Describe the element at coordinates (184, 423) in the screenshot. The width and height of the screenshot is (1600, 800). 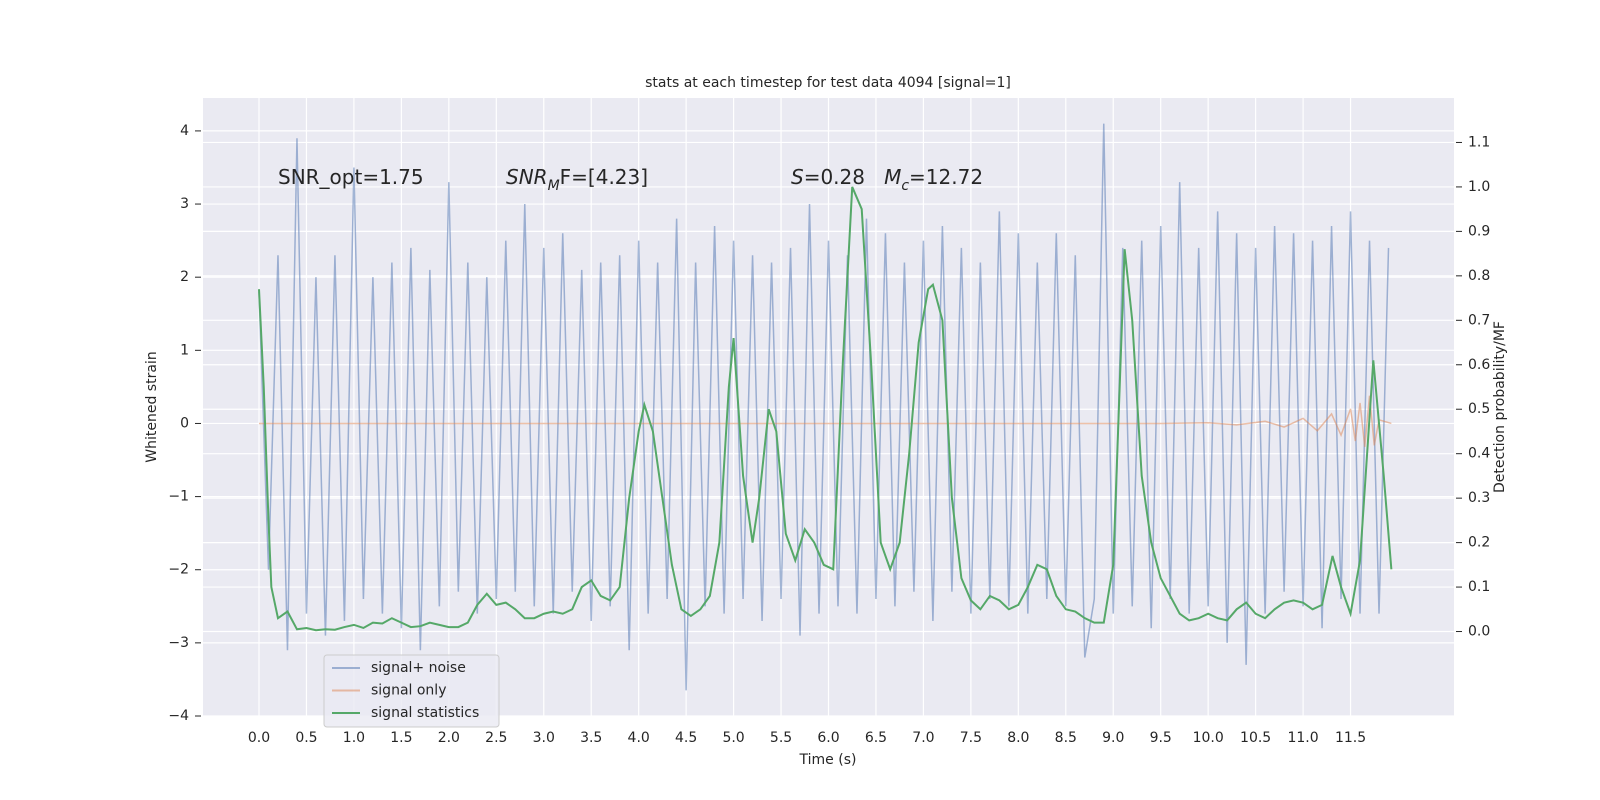
I see `y-tick-label: 0` at that location.